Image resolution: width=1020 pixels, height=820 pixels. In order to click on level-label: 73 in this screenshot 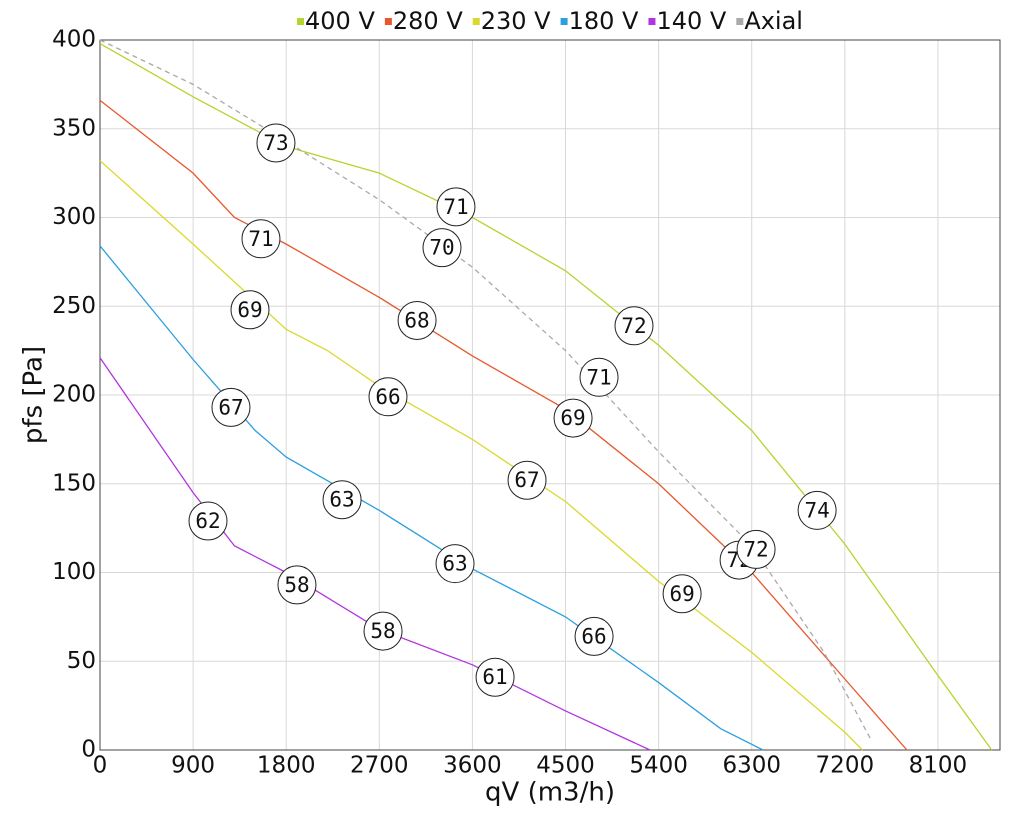, I will do `click(275, 143)`.